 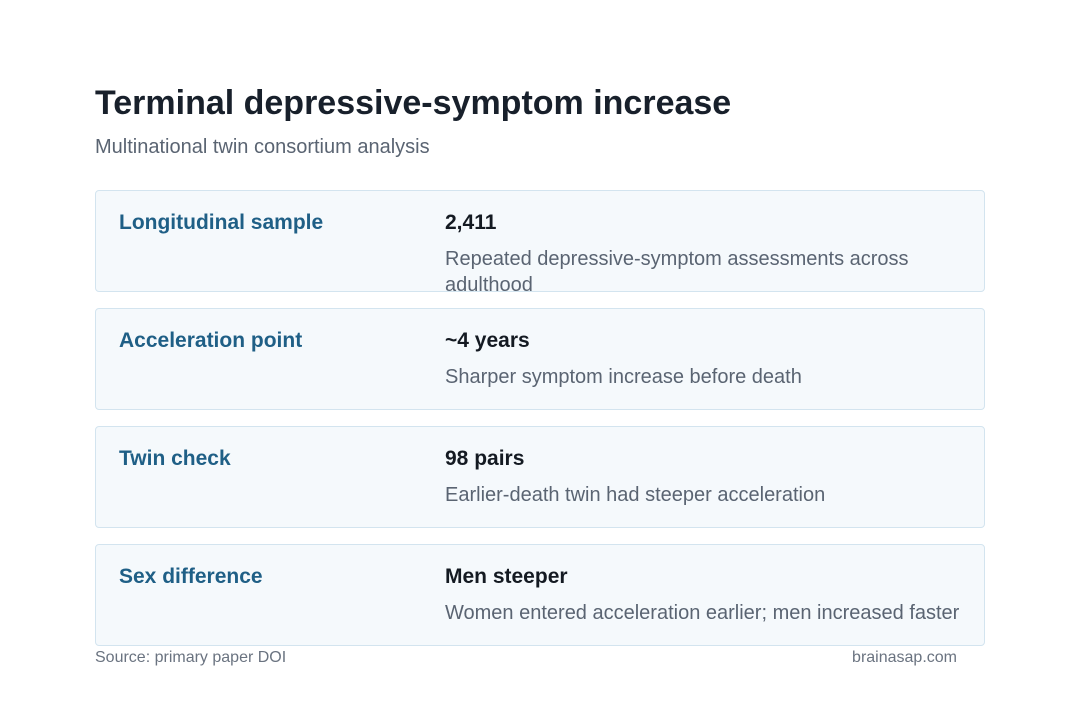 I want to click on site-name: brainasap.com, so click(x=904, y=657).